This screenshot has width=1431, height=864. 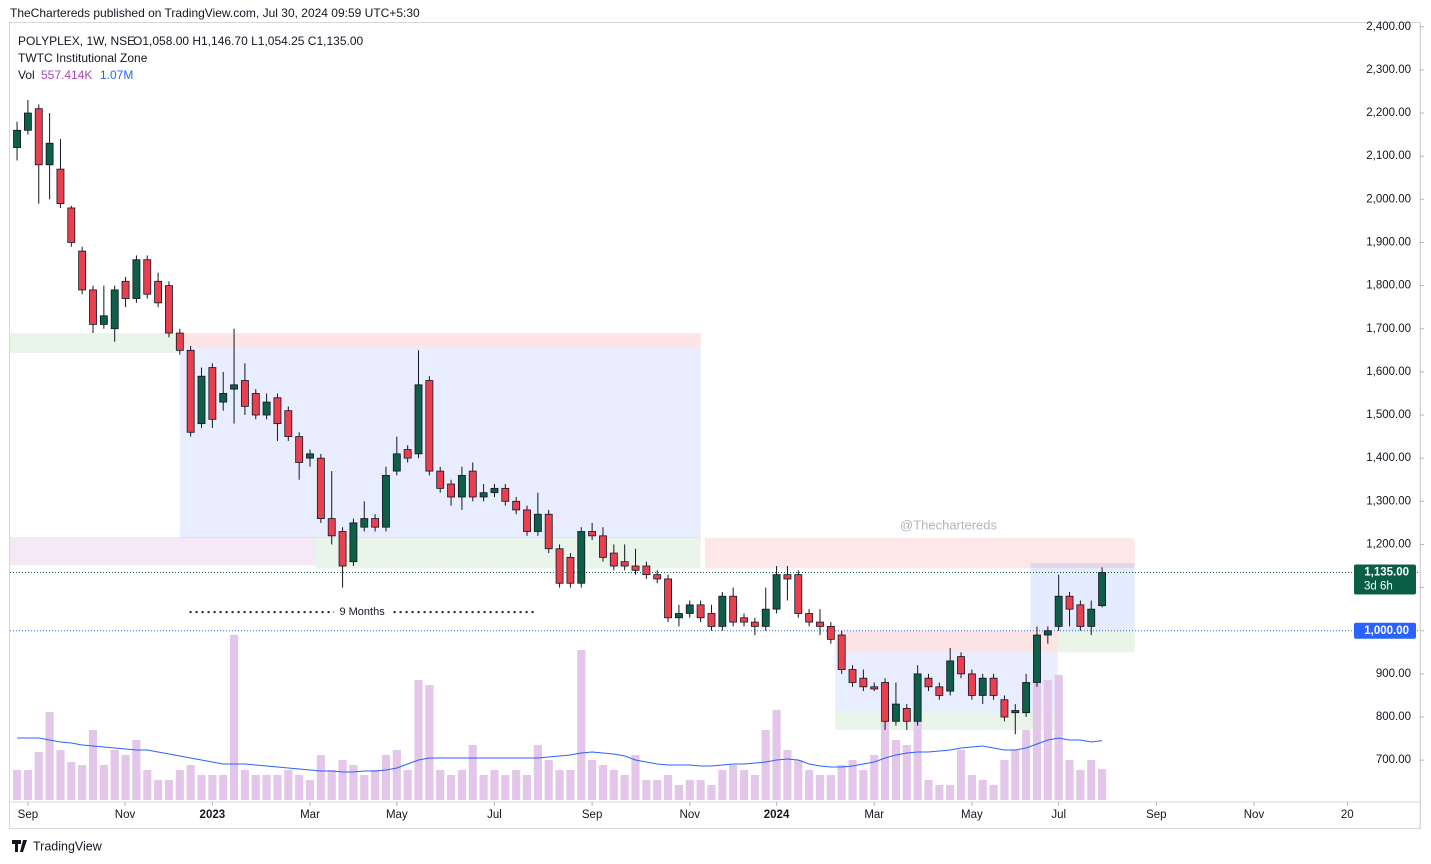 I want to click on x-tick-label: Sep, so click(x=28, y=815).